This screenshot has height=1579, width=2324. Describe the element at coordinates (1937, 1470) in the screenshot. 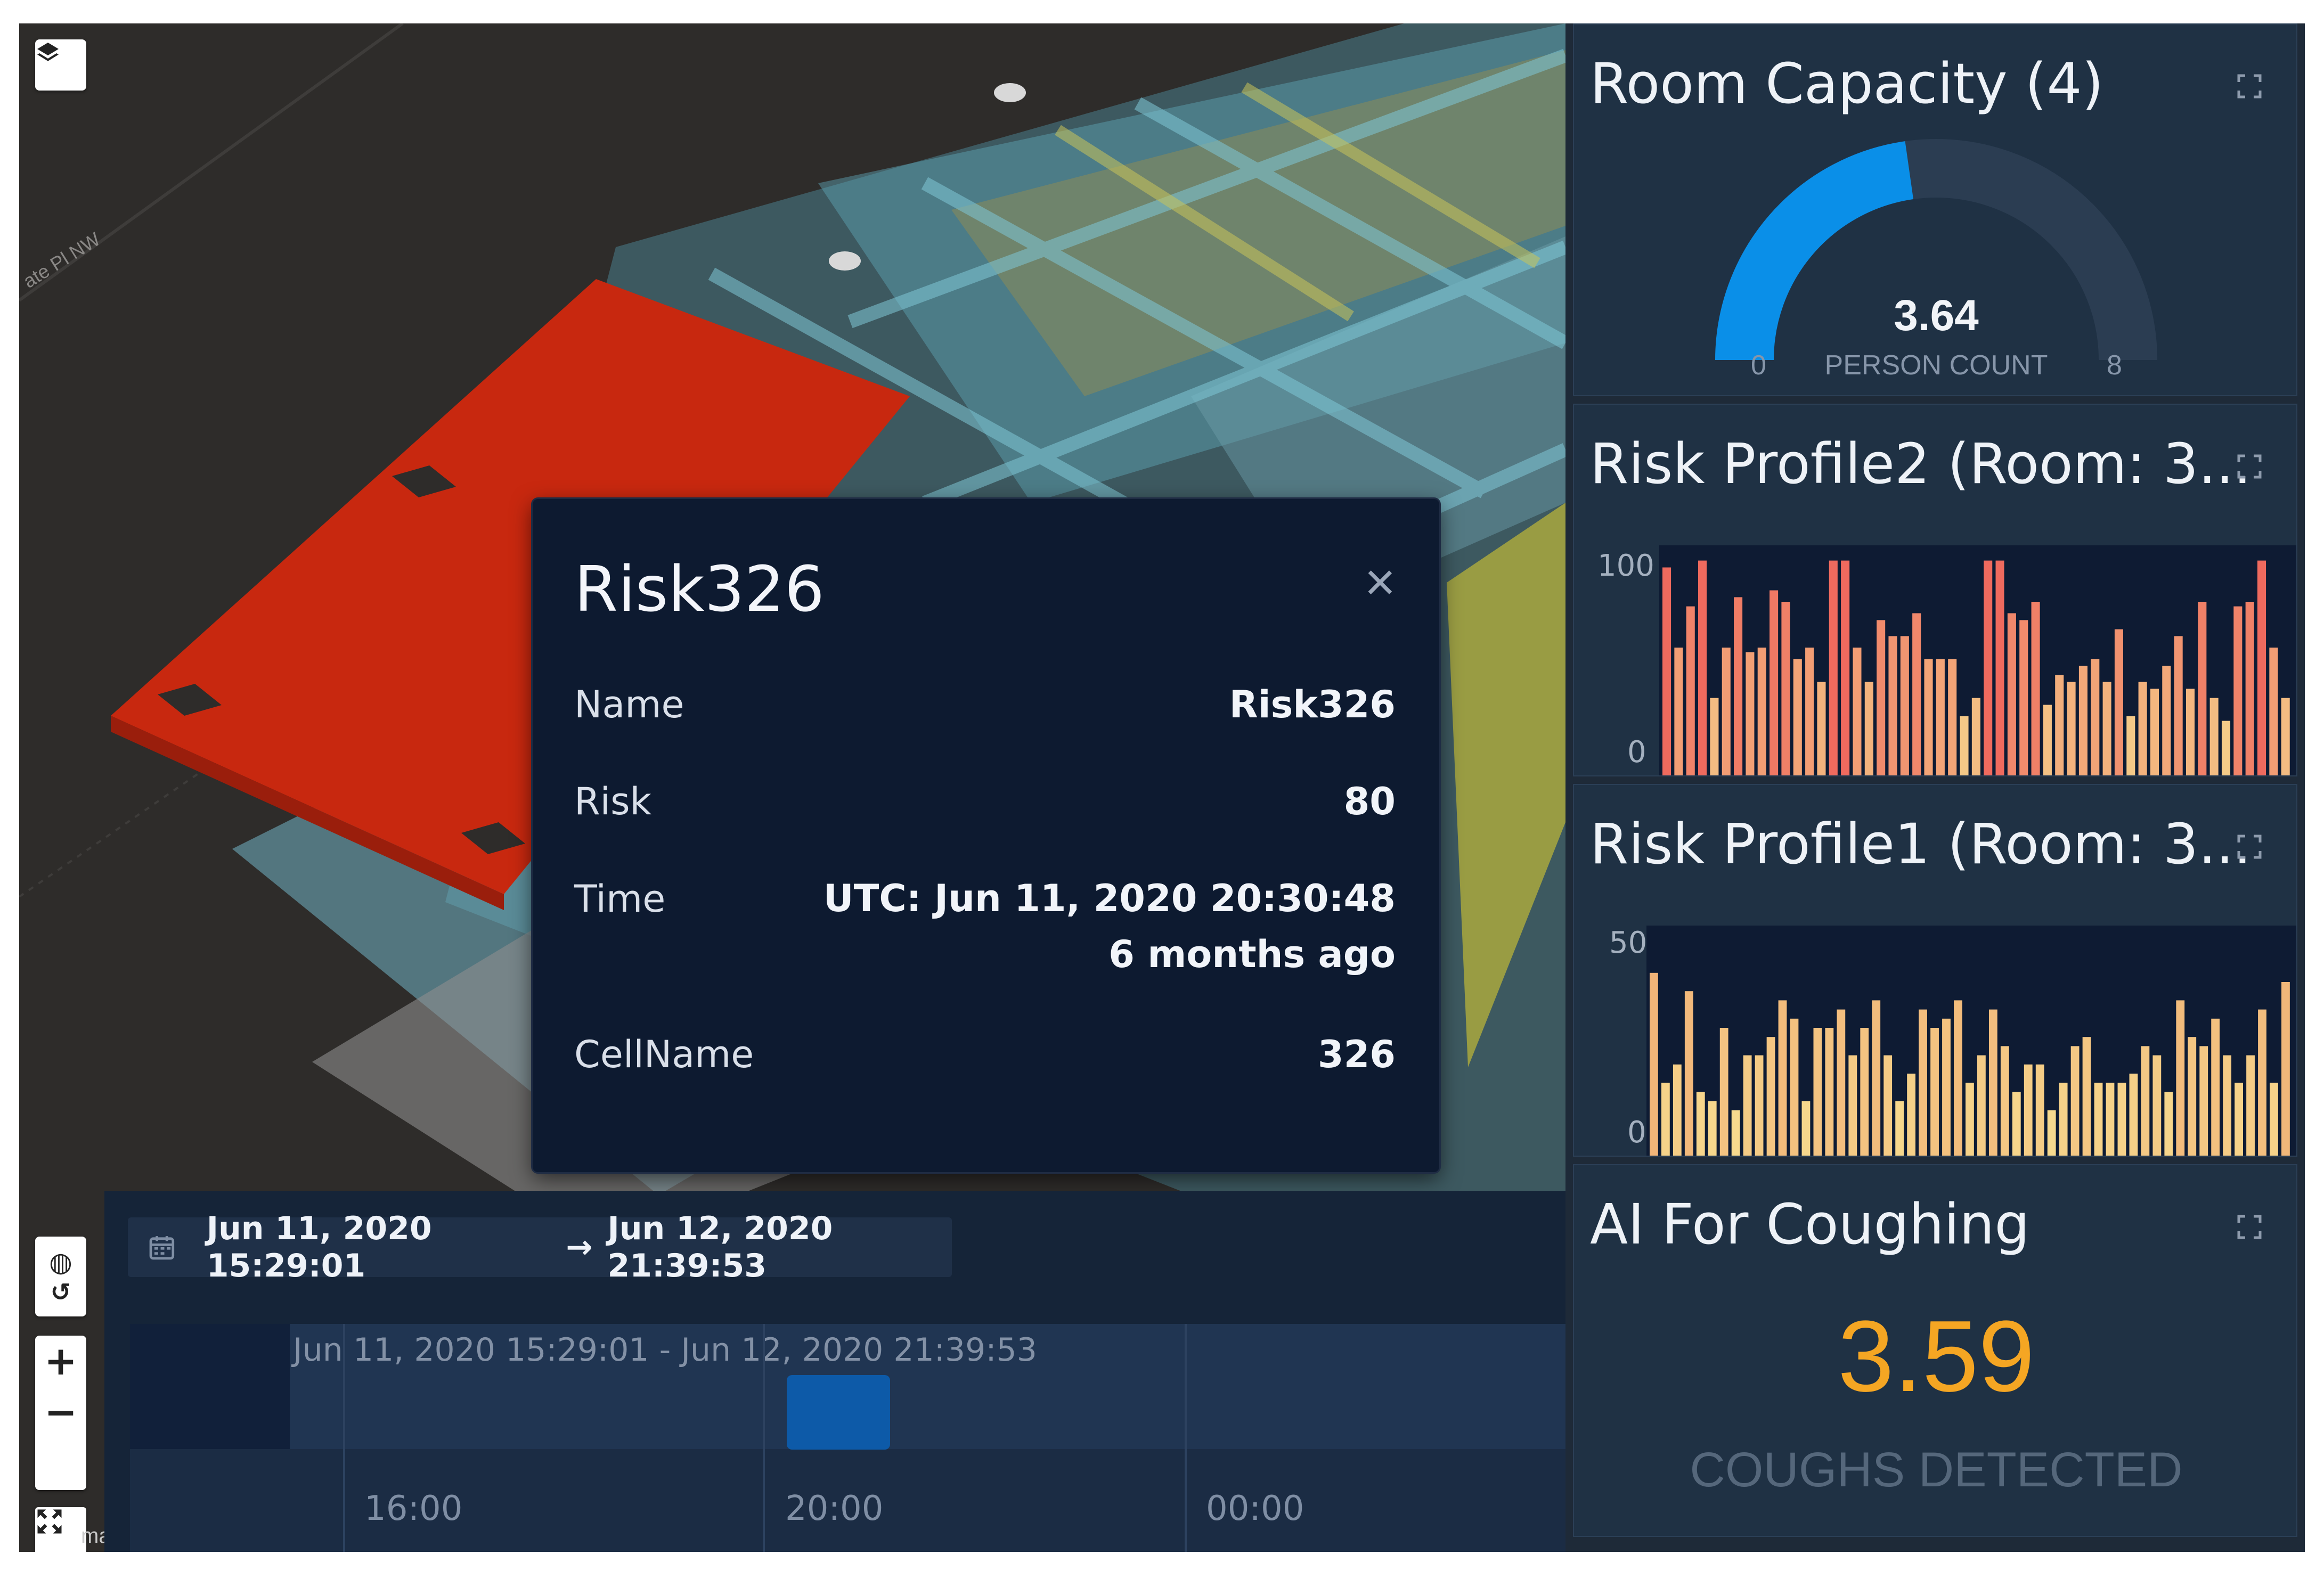

I see `cough-label: COUGHS DETECTED` at that location.